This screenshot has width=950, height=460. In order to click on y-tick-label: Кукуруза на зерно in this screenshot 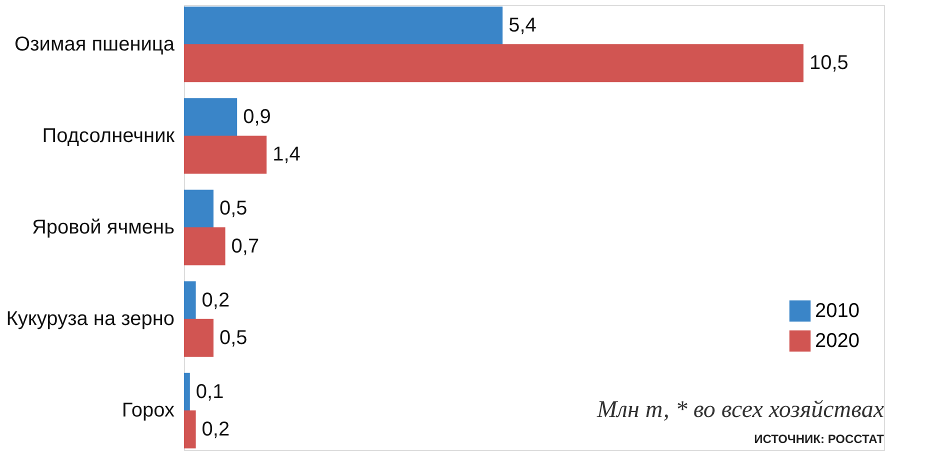, I will do `click(90, 319)`.